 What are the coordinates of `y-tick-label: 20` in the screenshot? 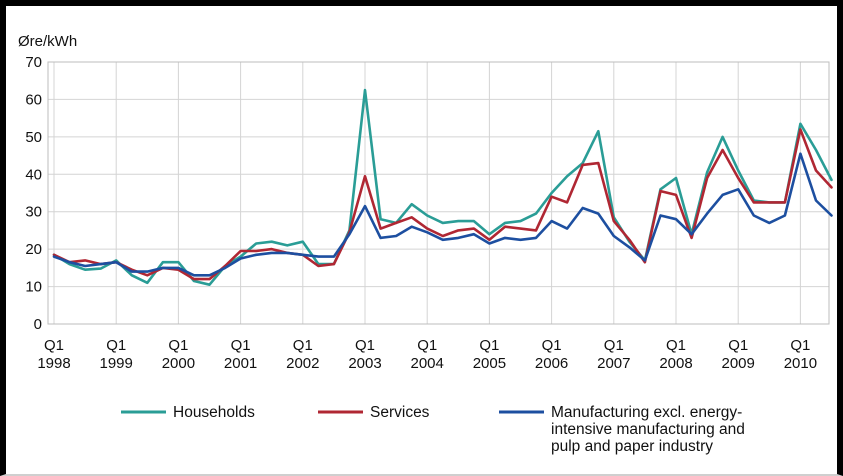 It's located at (33, 249).